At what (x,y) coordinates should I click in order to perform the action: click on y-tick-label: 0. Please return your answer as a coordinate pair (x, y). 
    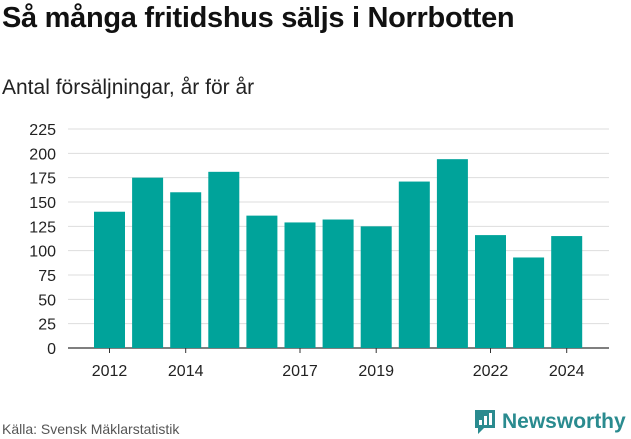
    Looking at the image, I should click on (51, 349).